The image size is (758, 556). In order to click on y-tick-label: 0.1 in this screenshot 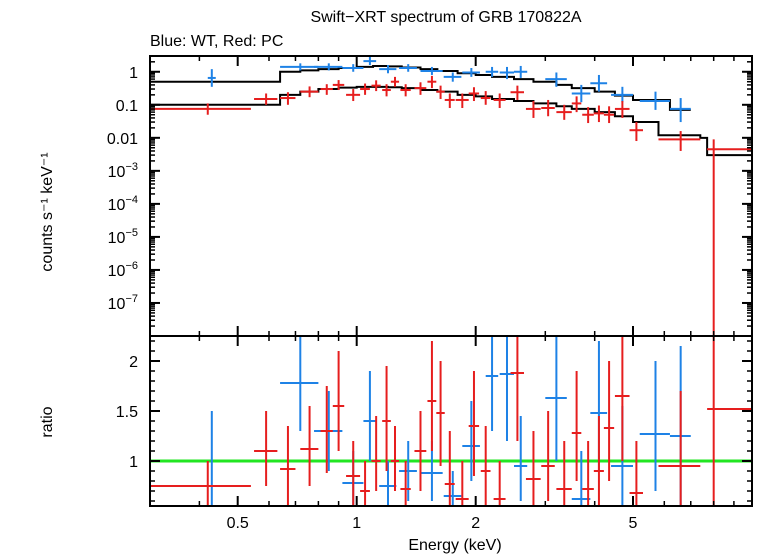, I will do `click(127, 106)`.